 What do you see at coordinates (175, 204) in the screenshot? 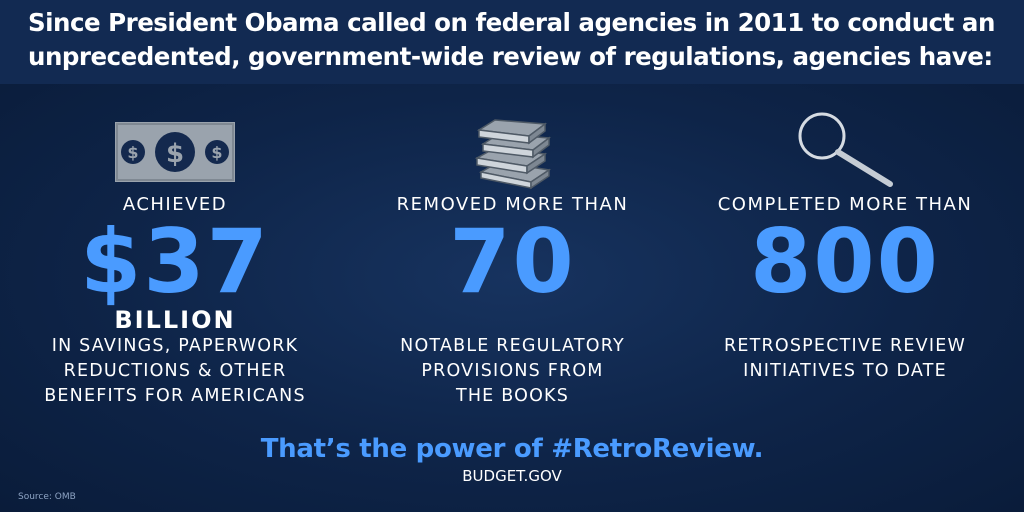
I see `stat-lead: ACHIEVED` at bounding box center [175, 204].